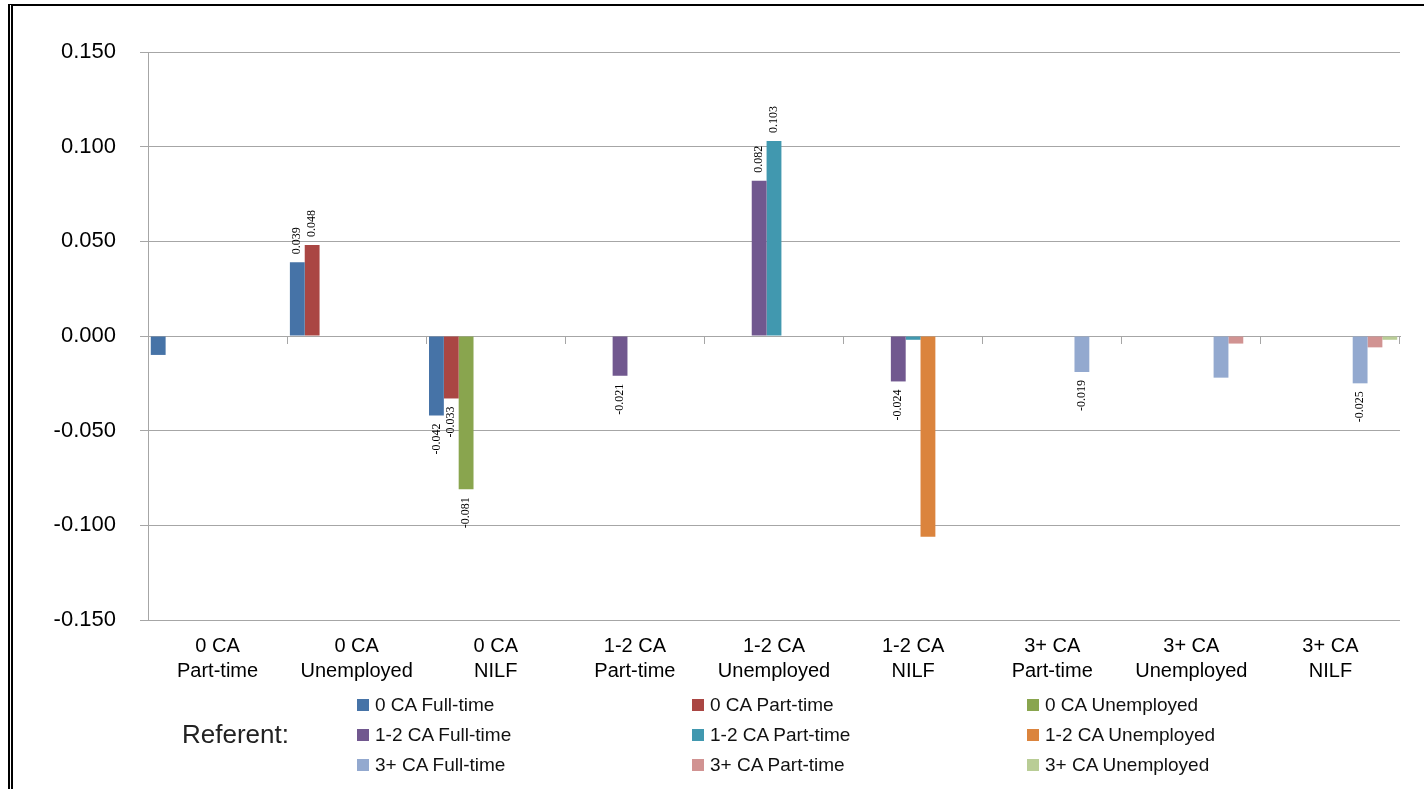  I want to click on x-tick-label: 3+ CA Part-time, so click(1052, 658).